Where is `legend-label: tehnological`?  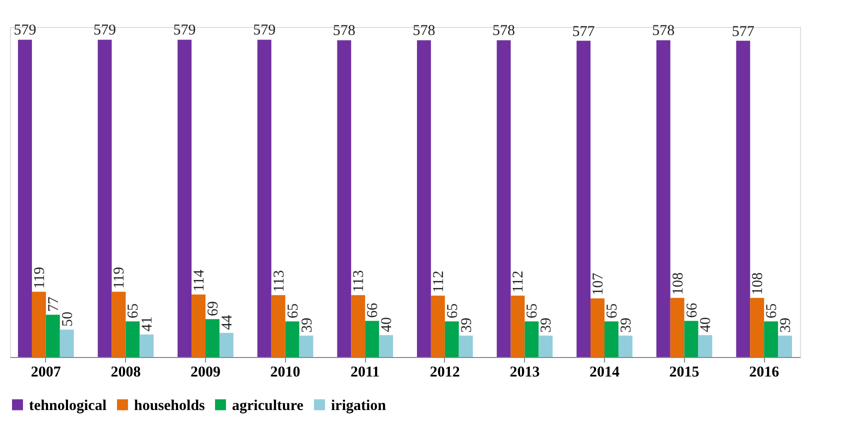 legend-label: tehnological is located at coordinates (67, 406).